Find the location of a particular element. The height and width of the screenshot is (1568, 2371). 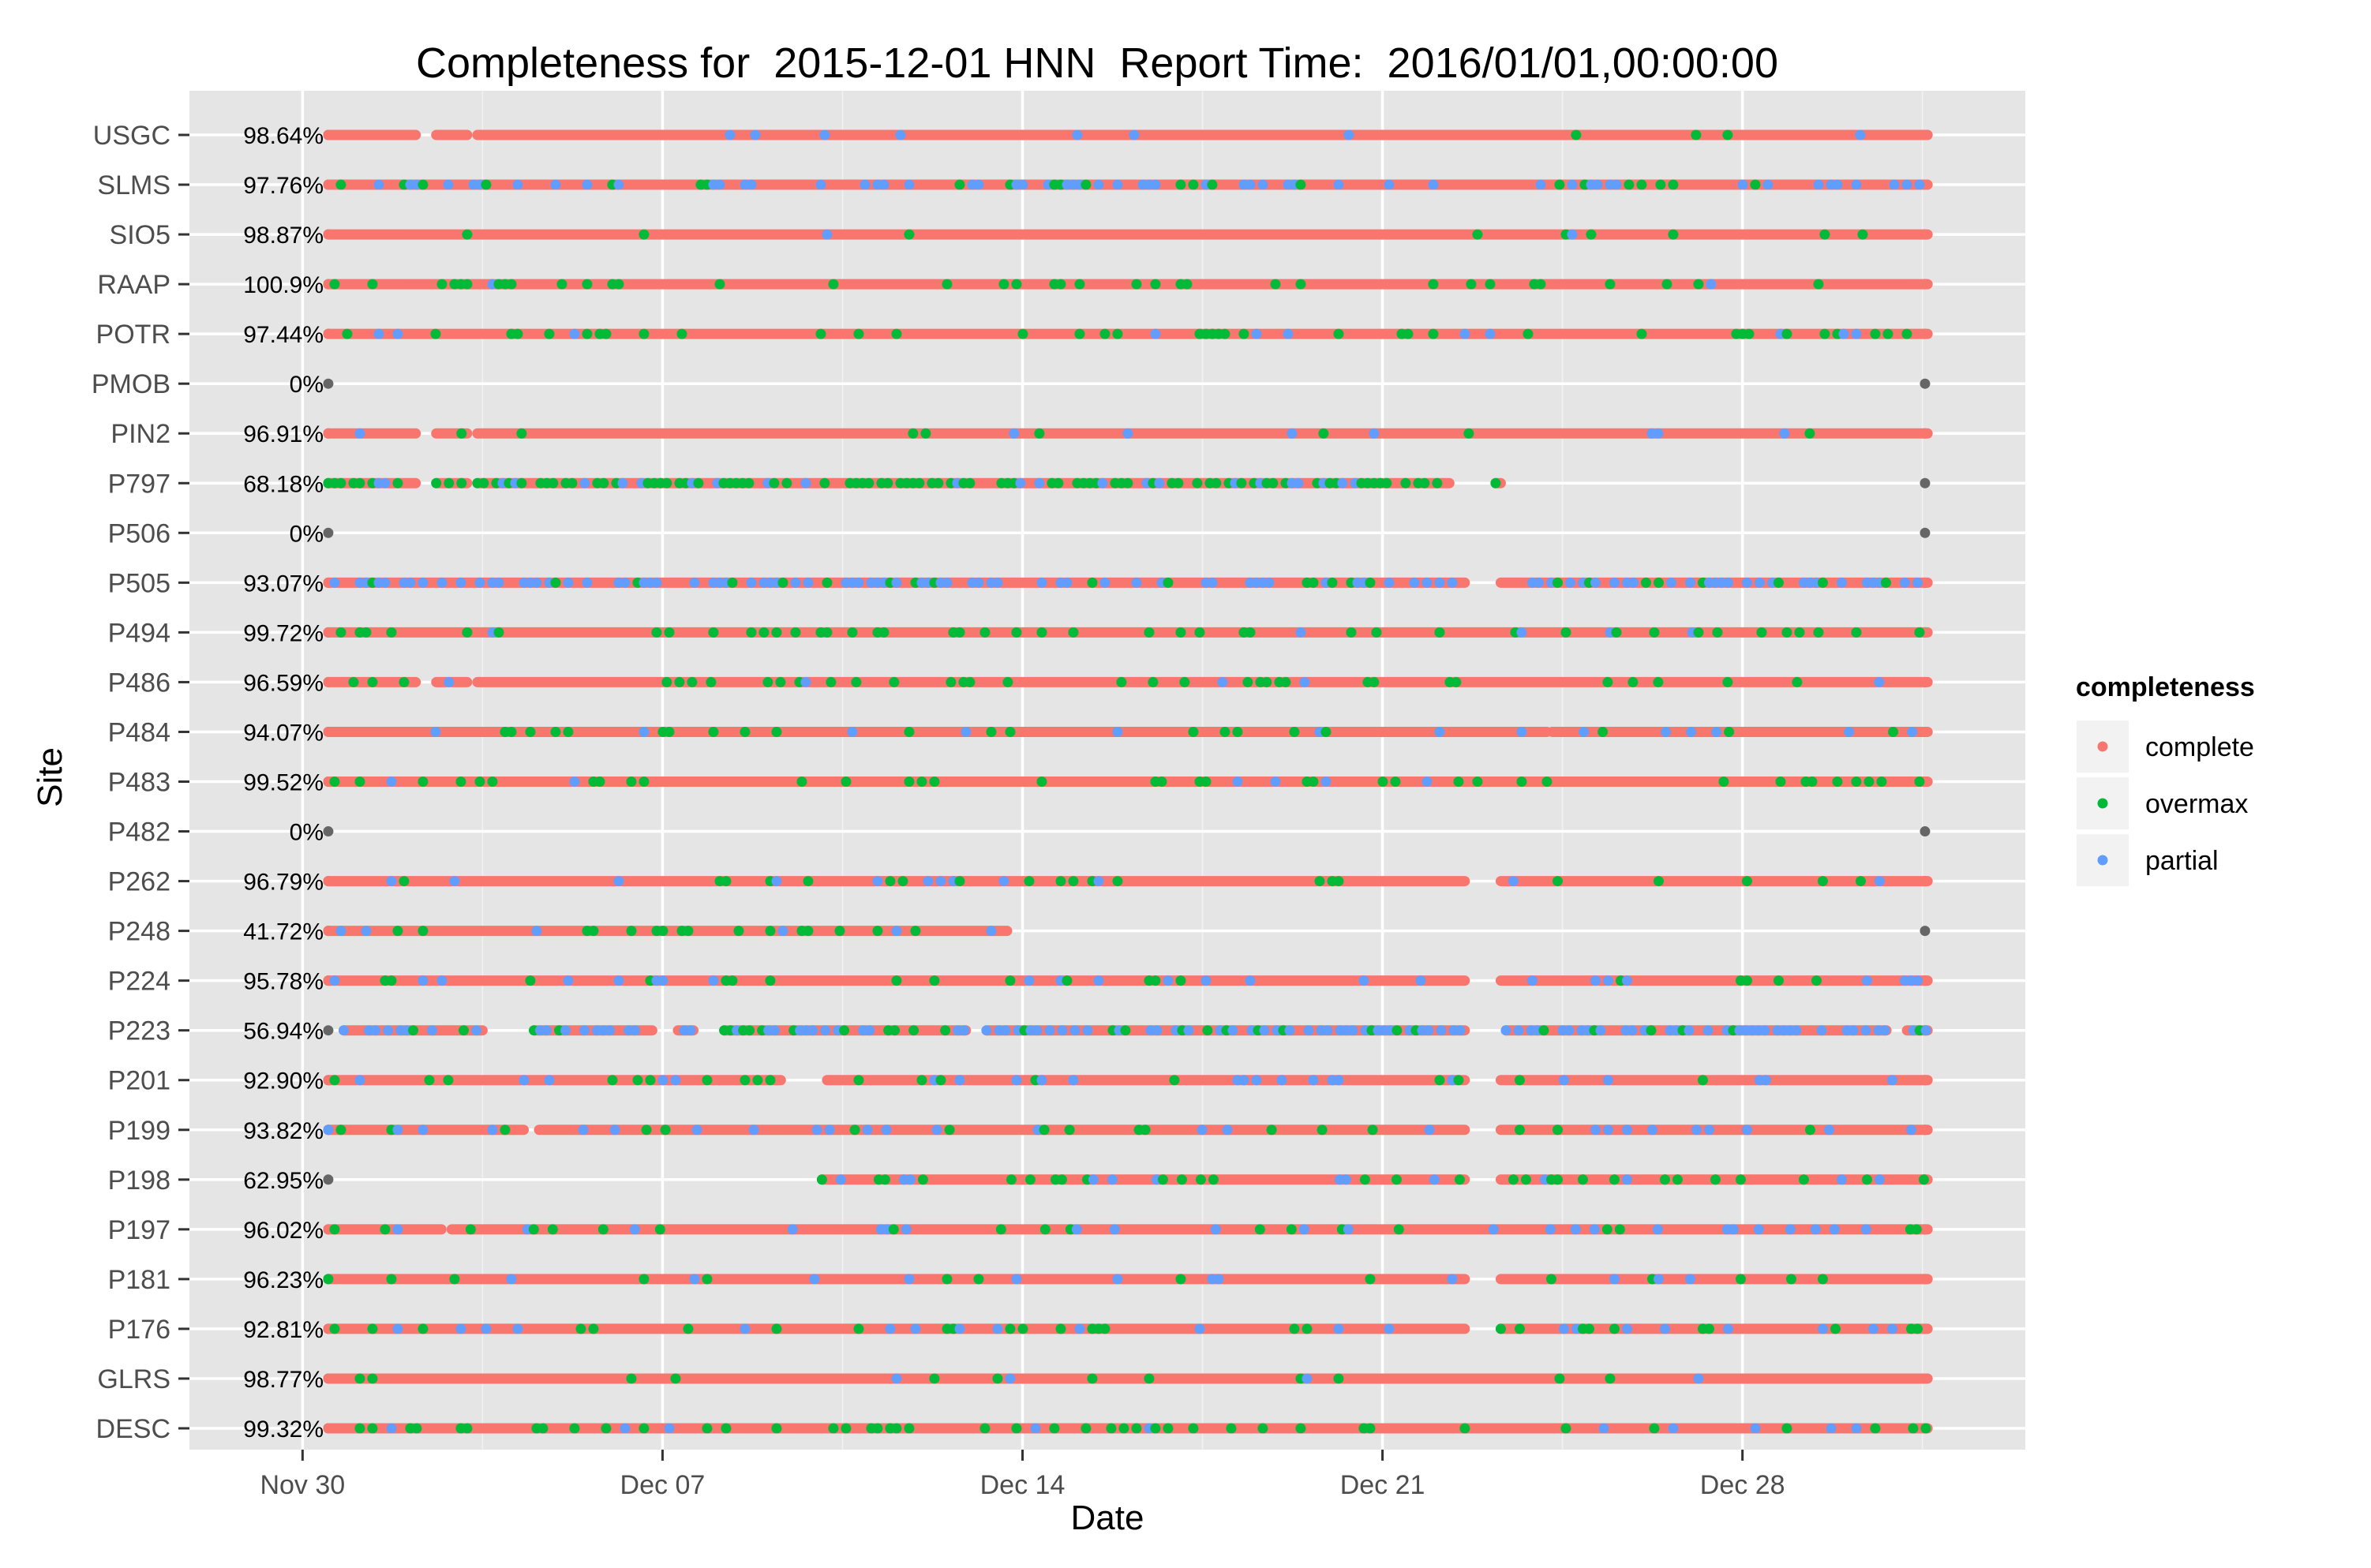

endpoint-marker is located at coordinates (328, 384).